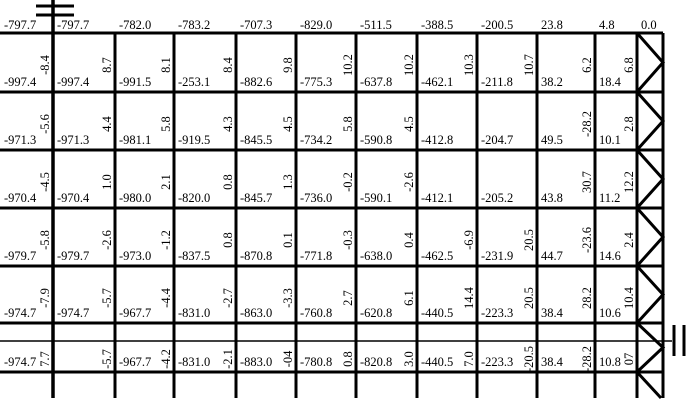 The image size is (690, 400). I want to click on cell-shear-label: 1.3, so click(288, 182).